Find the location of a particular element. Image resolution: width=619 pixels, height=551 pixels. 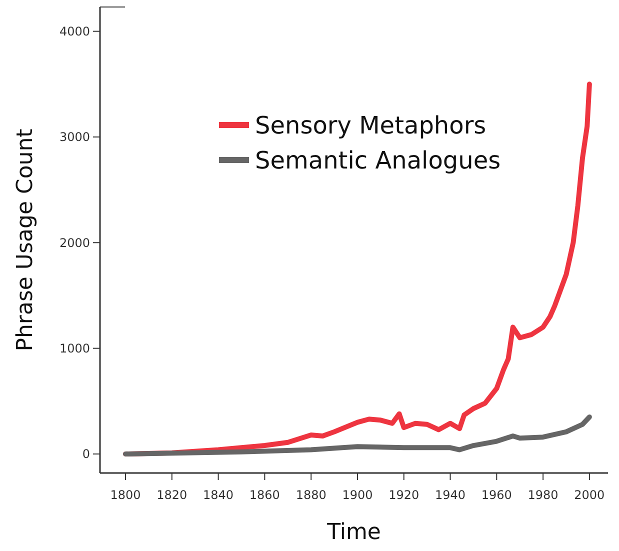

x-tick-label: 1980 is located at coordinates (543, 495).